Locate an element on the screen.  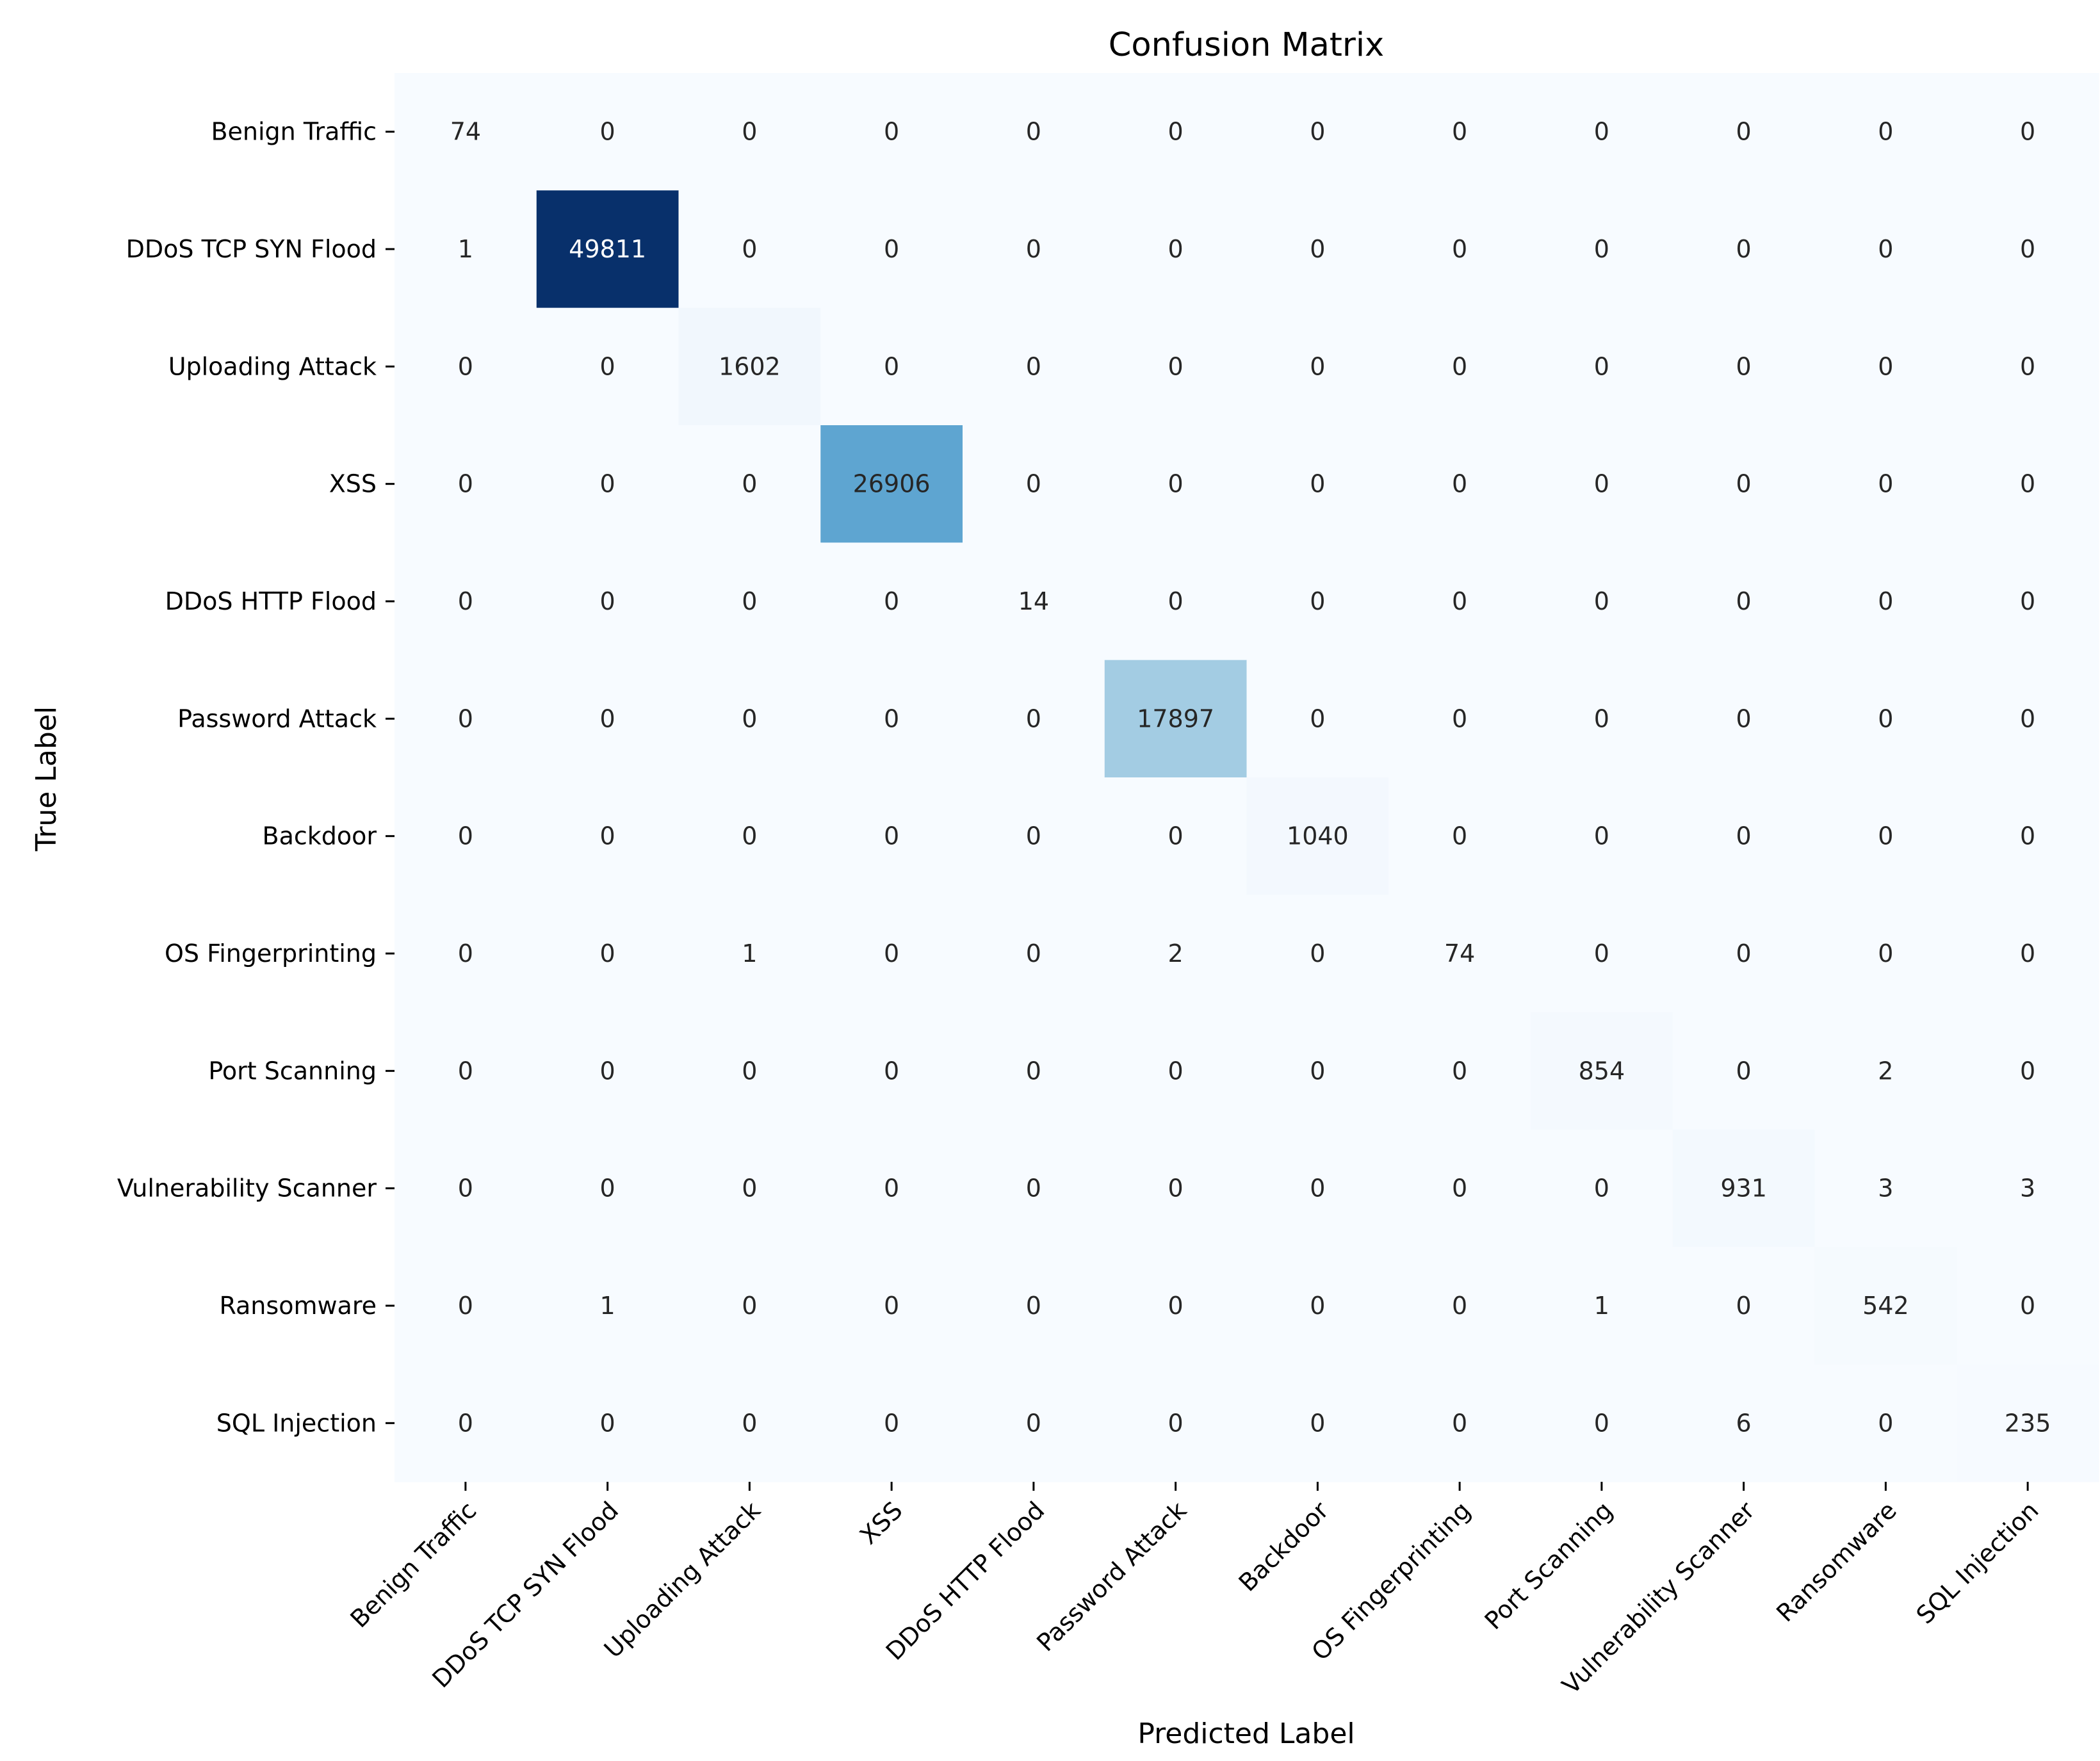
heatmap-cell-value: 1040 is located at coordinates (1318, 836).